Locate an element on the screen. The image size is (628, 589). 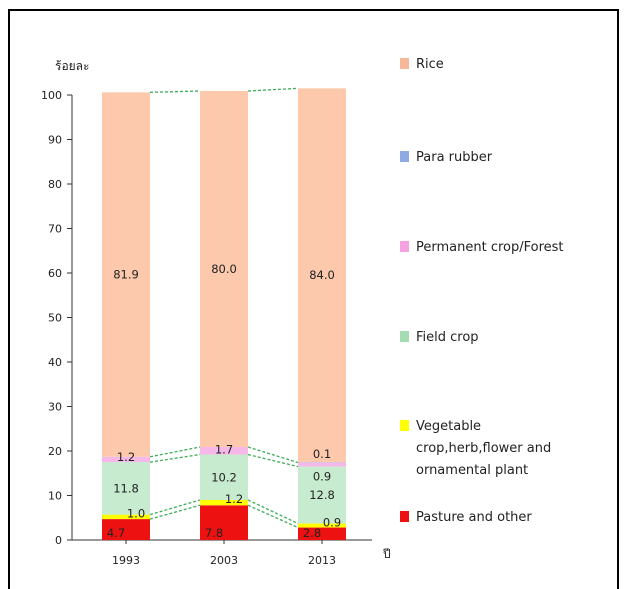
data-label: 1.0 is located at coordinates (136, 514).